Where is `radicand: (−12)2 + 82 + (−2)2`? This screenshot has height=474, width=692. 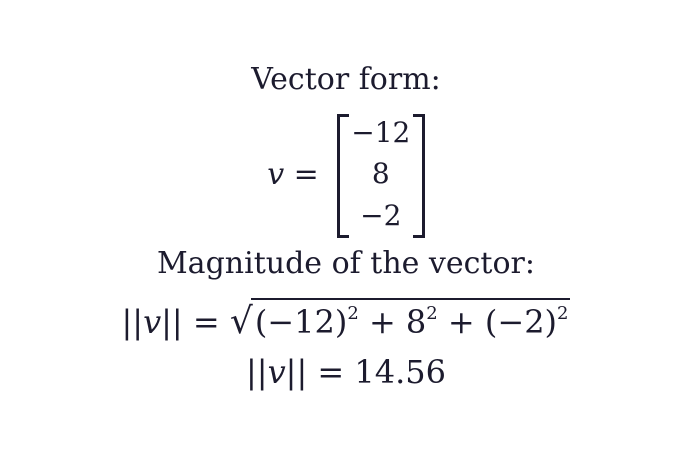
radicand: (−12)2 + 82 + (−2)2 is located at coordinates (410, 320).